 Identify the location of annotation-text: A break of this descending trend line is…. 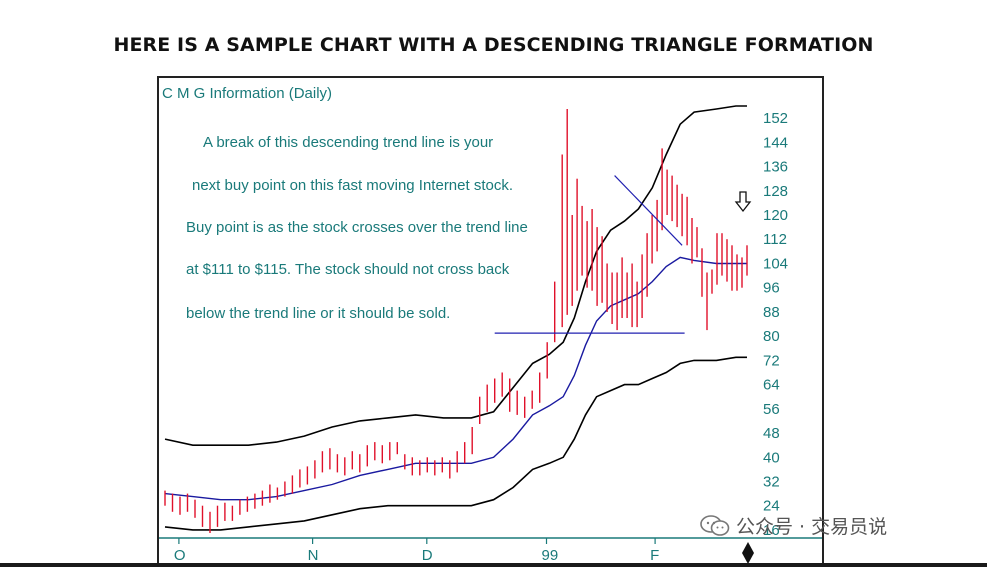
(357, 228).